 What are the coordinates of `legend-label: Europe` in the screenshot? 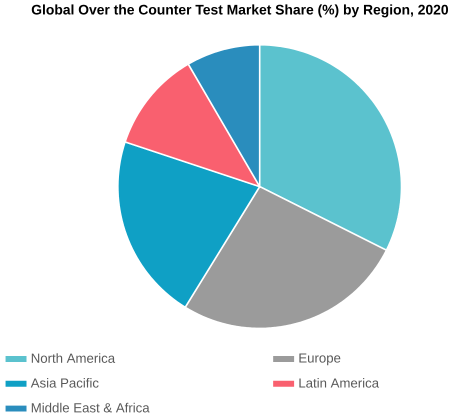 It's located at (319, 360).